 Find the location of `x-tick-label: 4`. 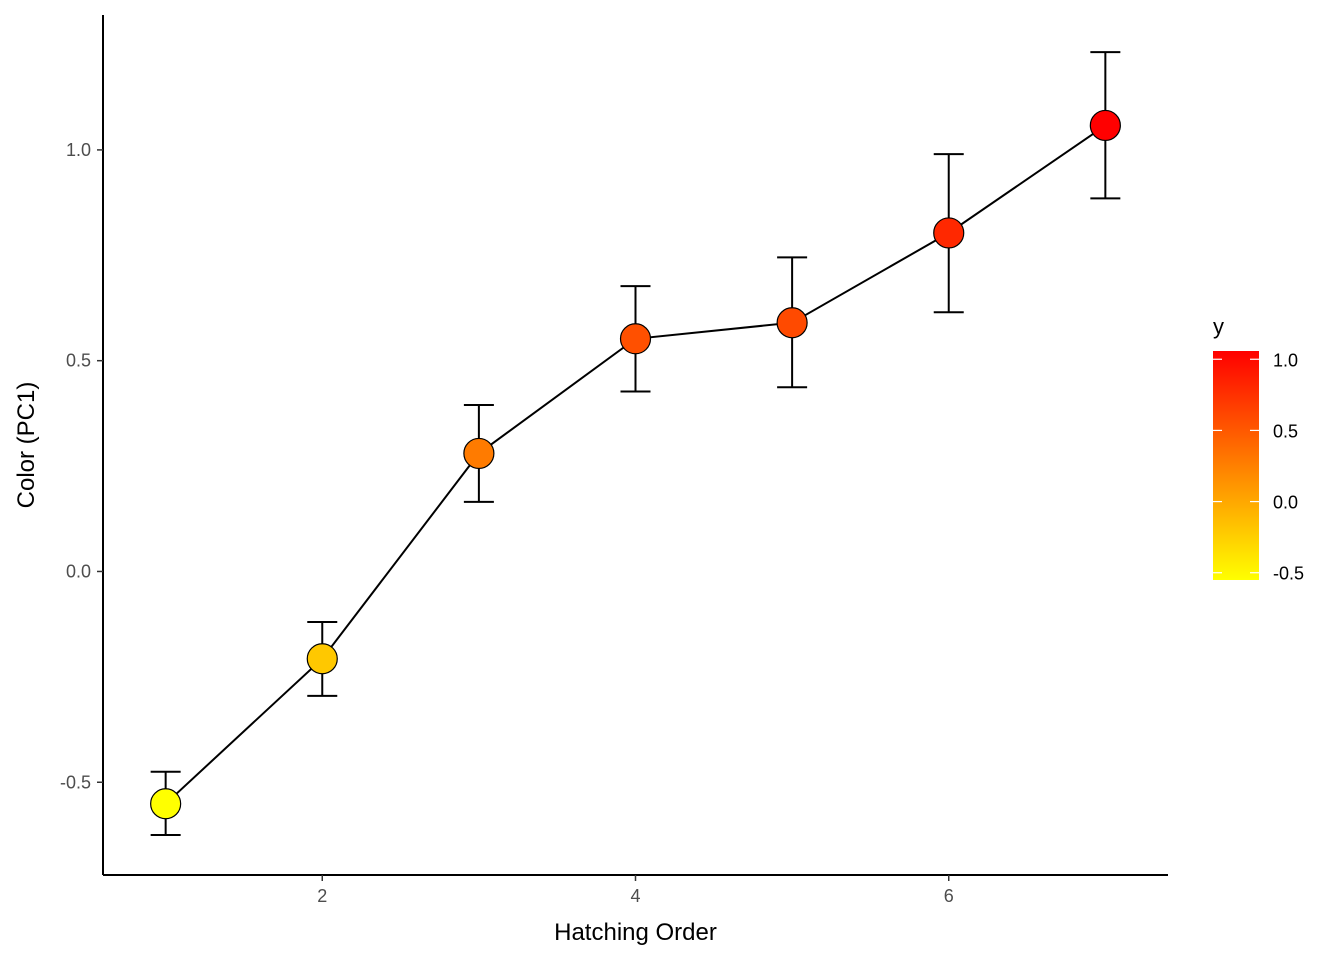

x-tick-label: 4 is located at coordinates (635, 896).